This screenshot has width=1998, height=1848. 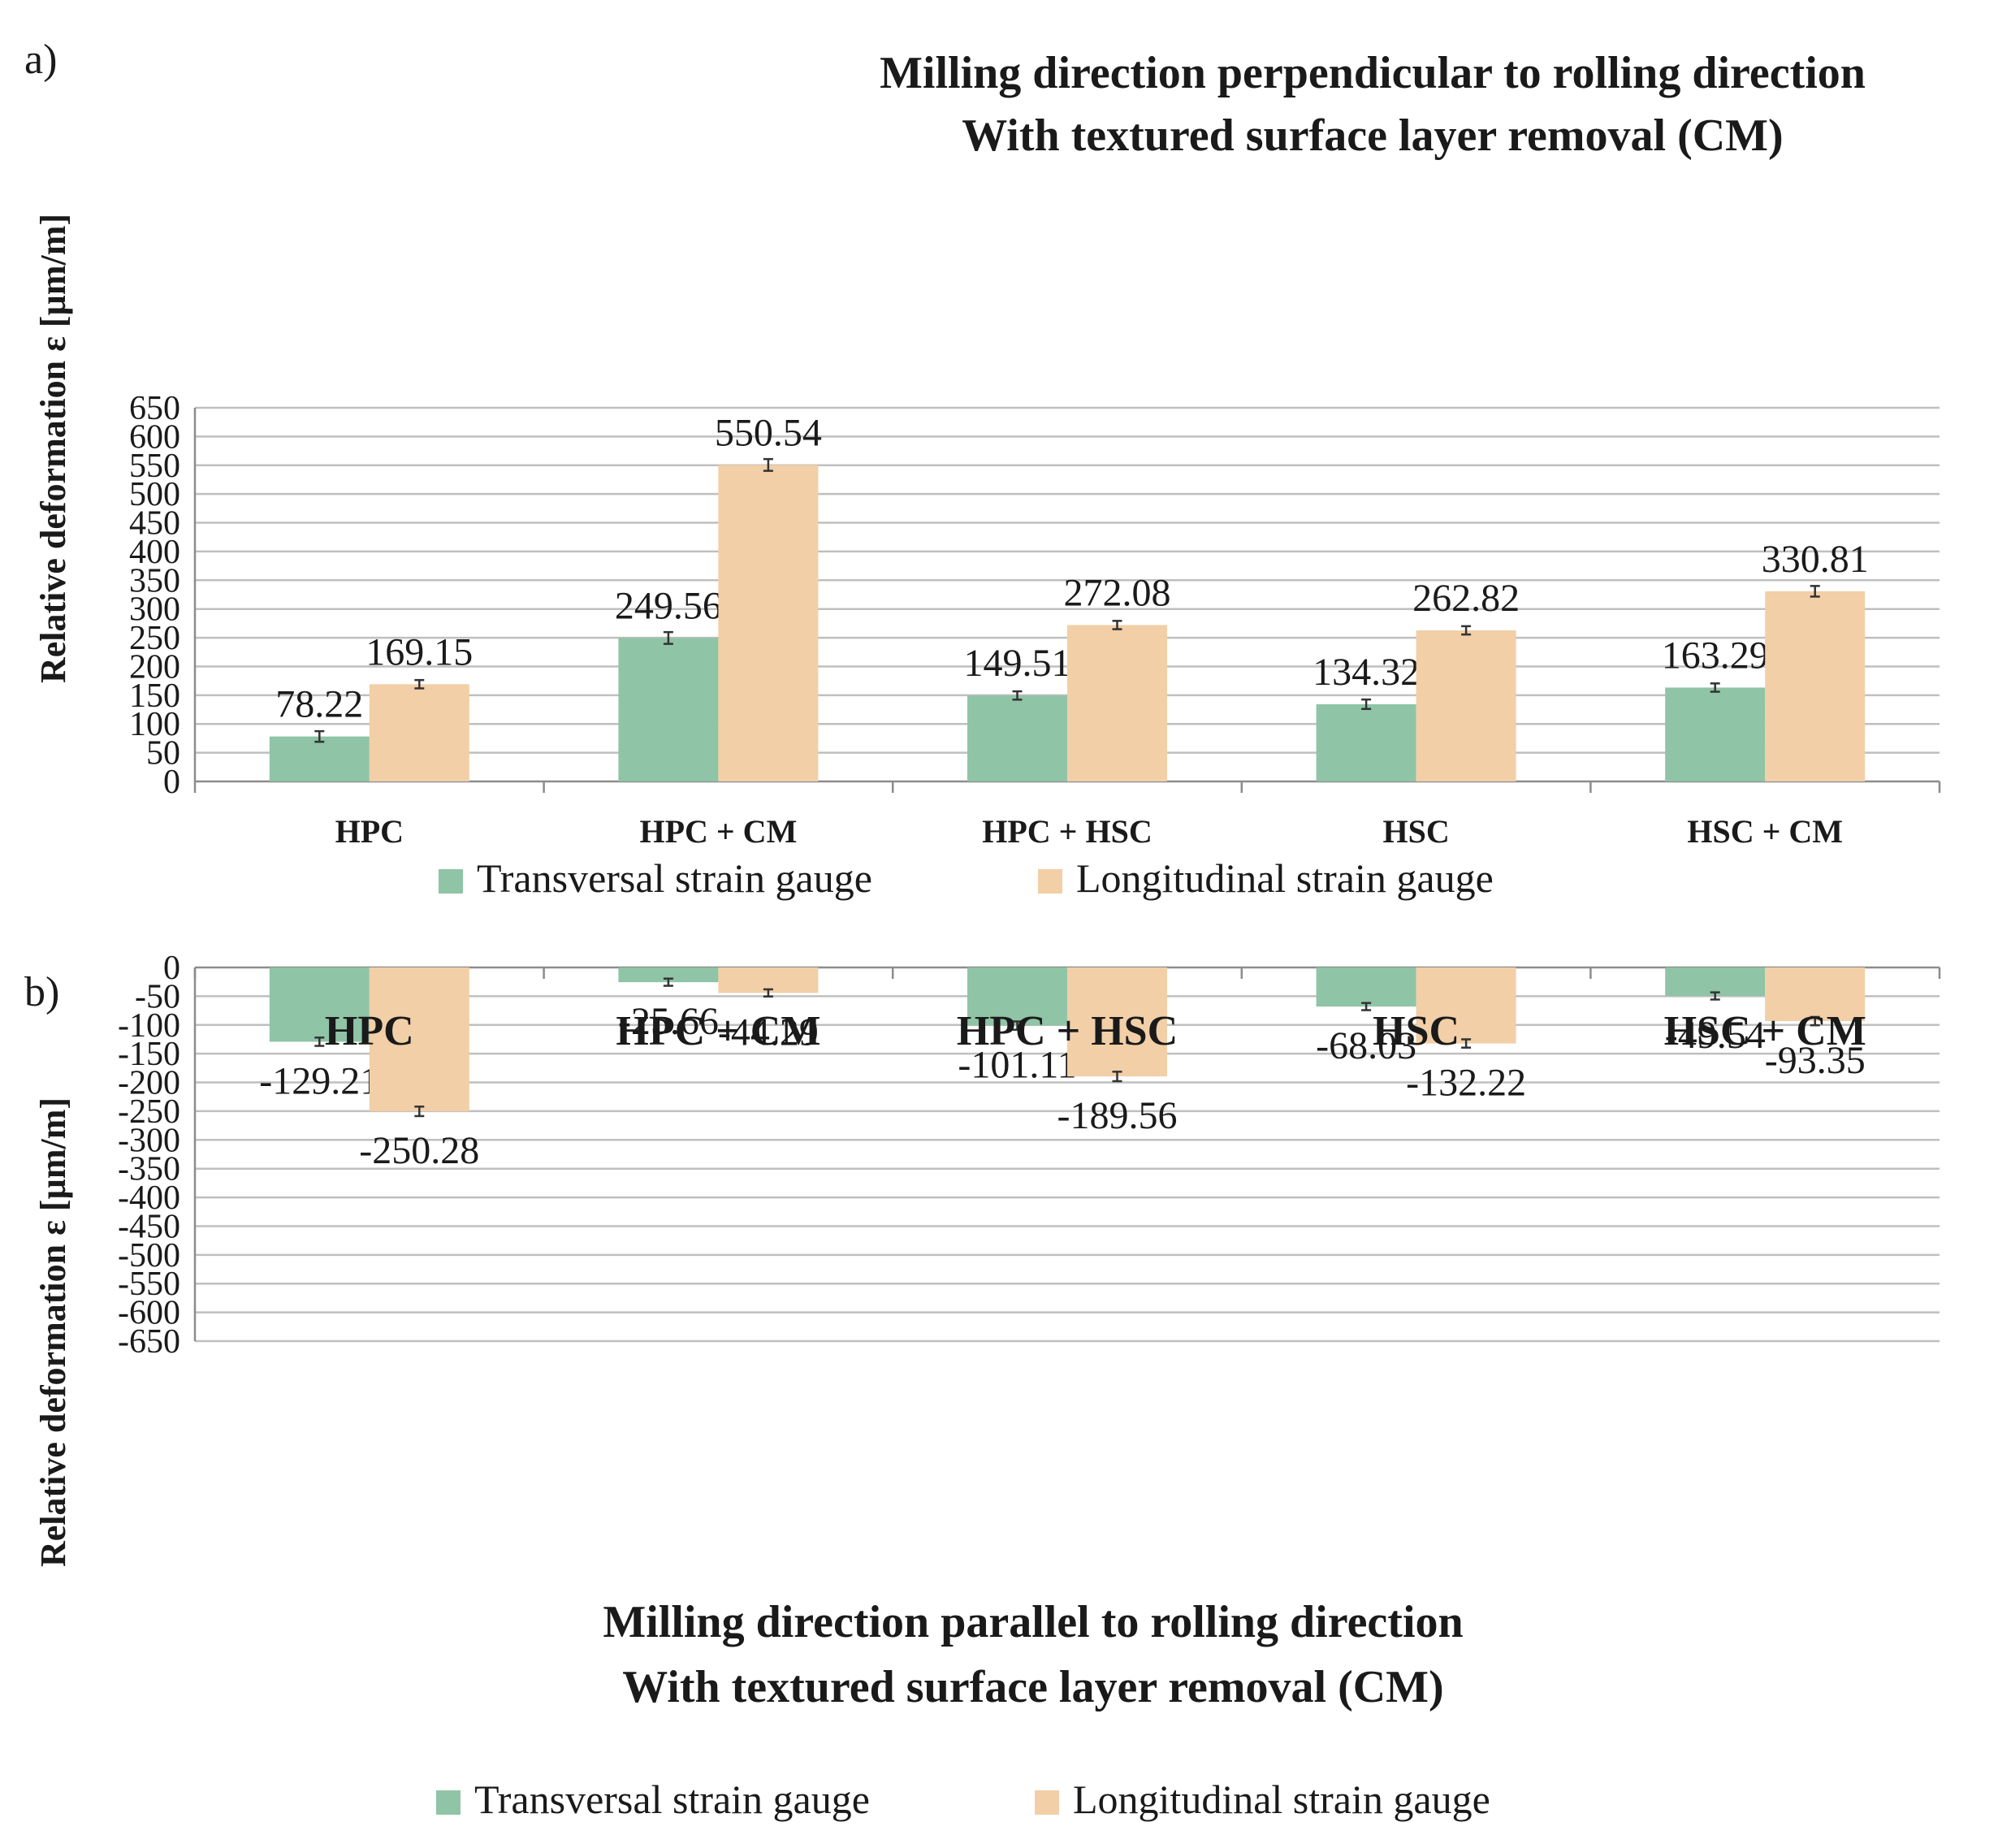 I want to click on y-tick-label: 600, so click(x=154, y=437).